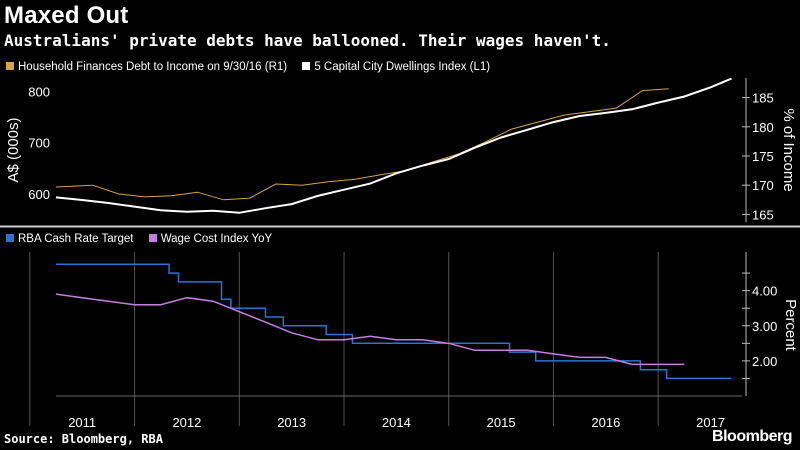 Image resolution: width=800 pixels, height=450 pixels. I want to click on x-tick-label: 2013, so click(291, 422).